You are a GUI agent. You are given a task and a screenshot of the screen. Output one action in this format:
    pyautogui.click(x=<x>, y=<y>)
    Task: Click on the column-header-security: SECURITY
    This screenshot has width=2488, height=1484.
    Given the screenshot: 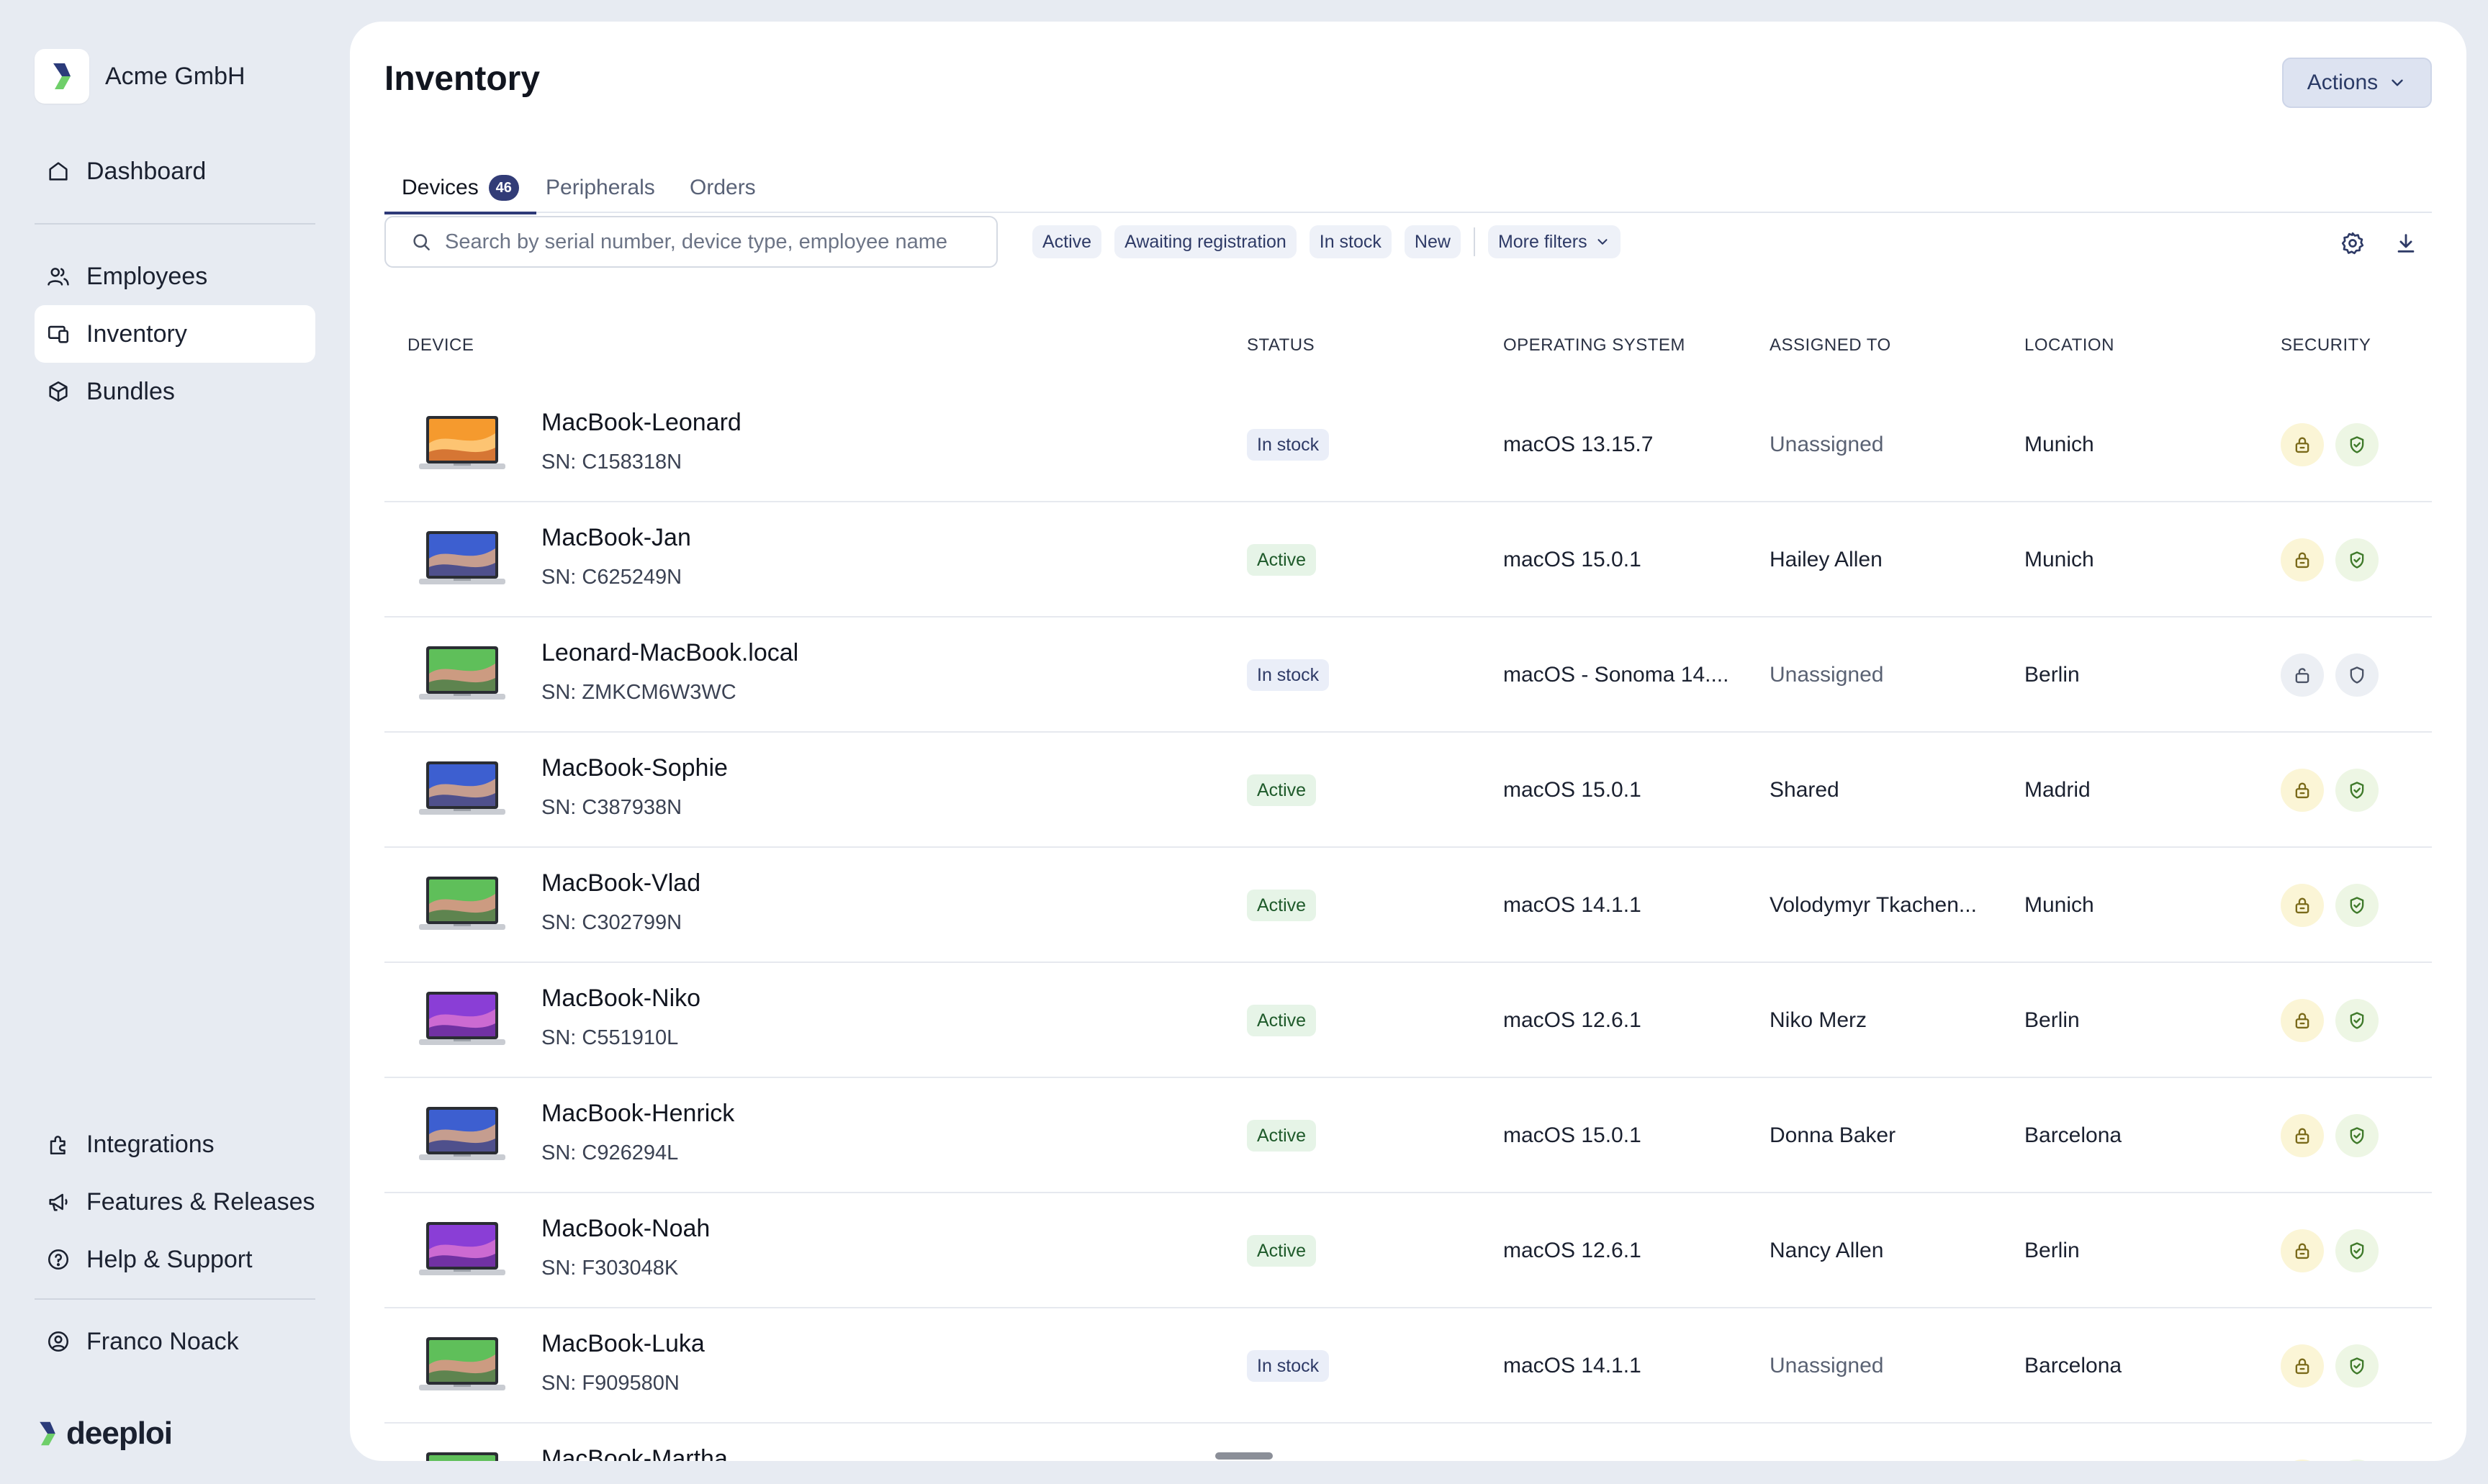 What is the action you would take?
    pyautogui.click(x=2326, y=345)
    